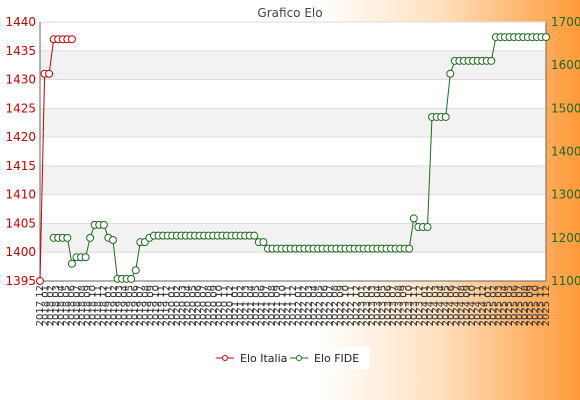  I want to click on x-tick-label: 2022 08, so click(335, 305).